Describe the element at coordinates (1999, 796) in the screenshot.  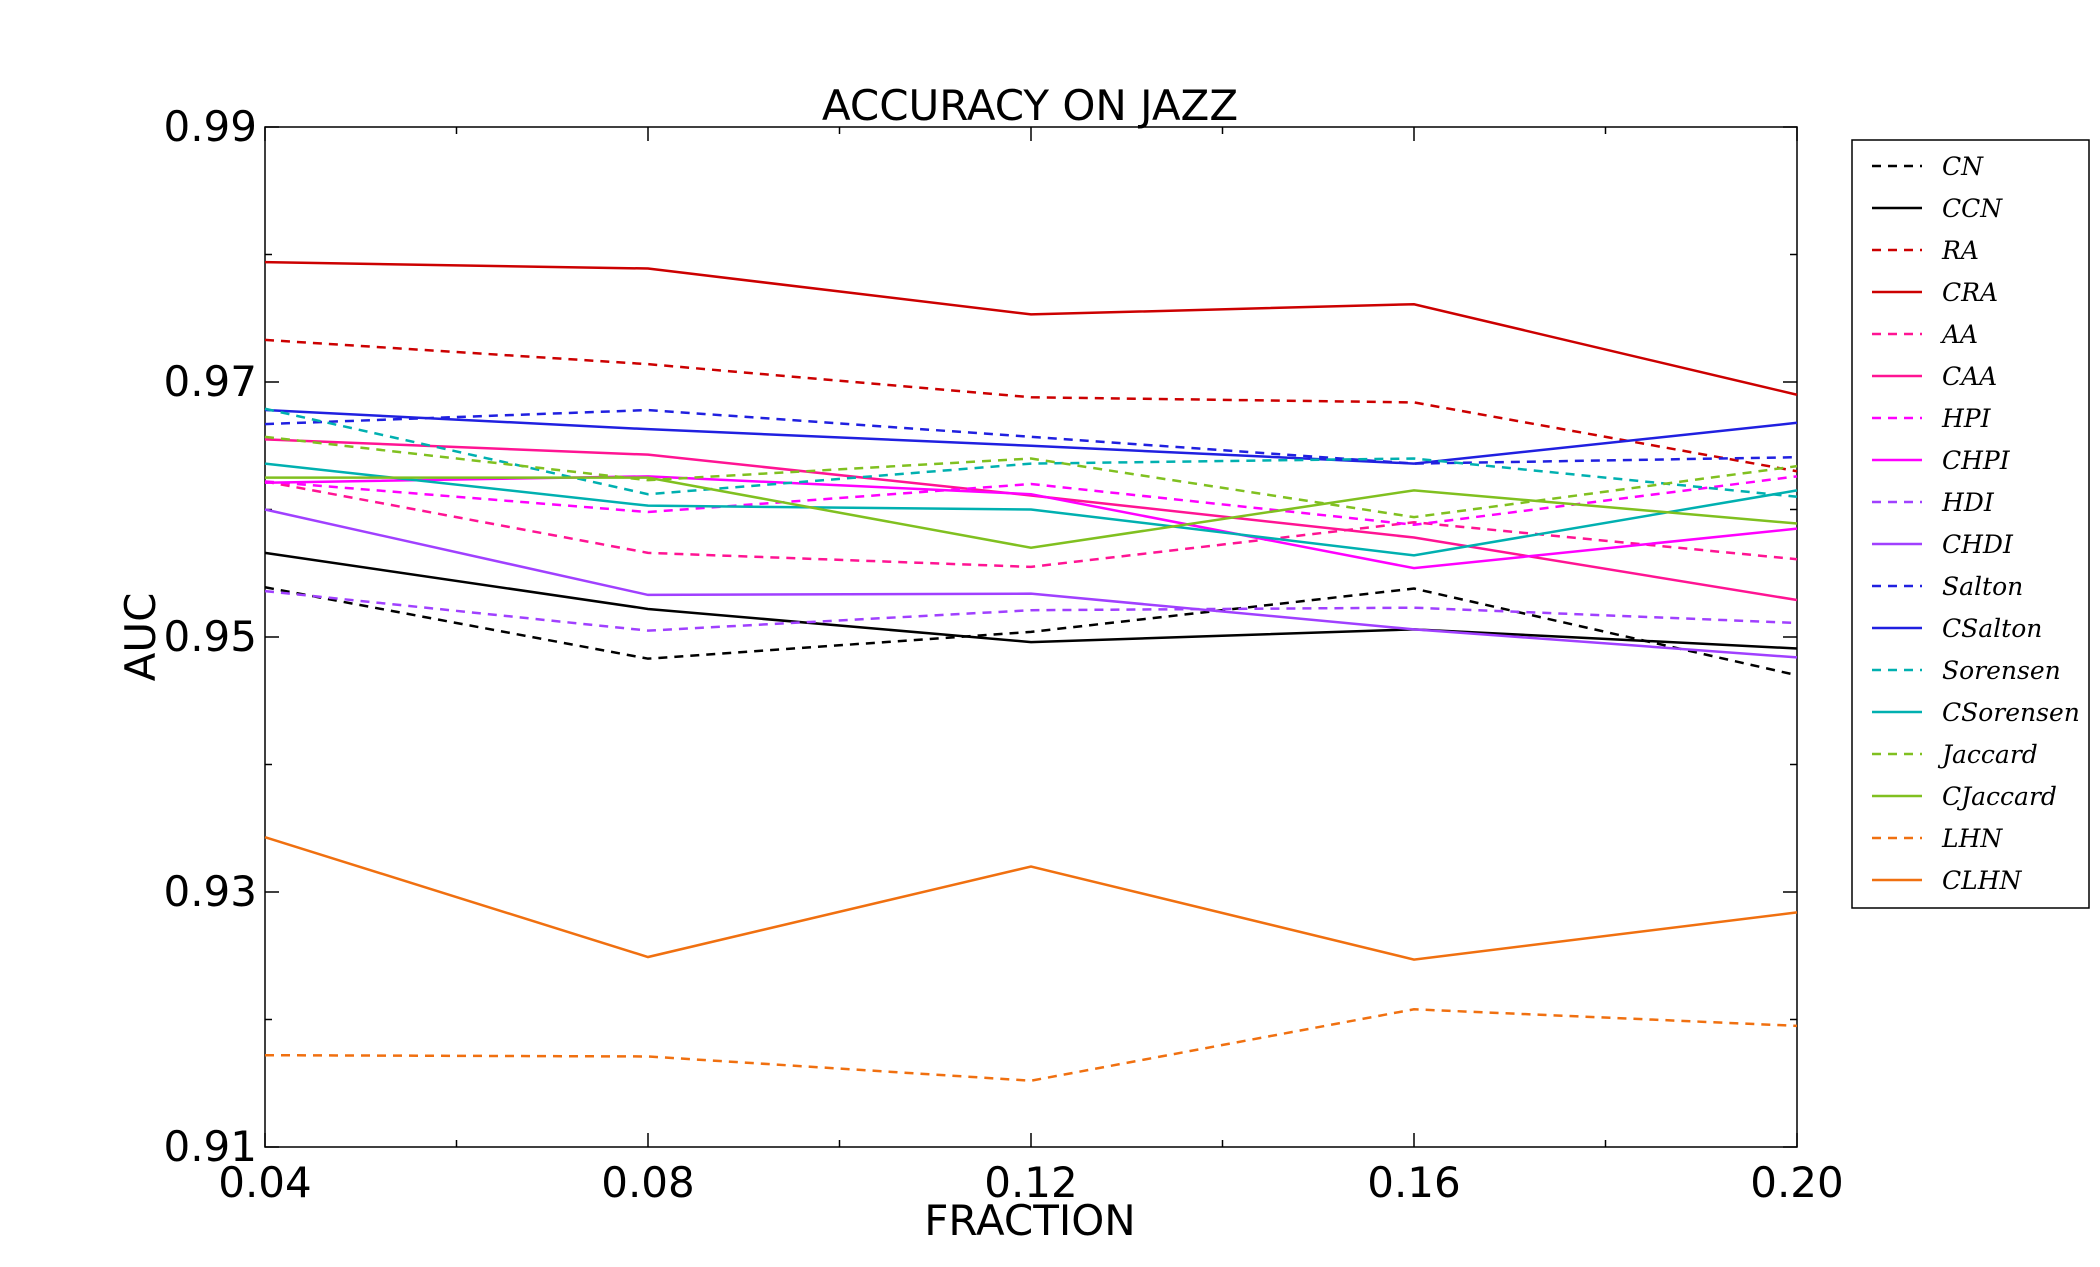
I see `legend-label: CJaccard` at that location.